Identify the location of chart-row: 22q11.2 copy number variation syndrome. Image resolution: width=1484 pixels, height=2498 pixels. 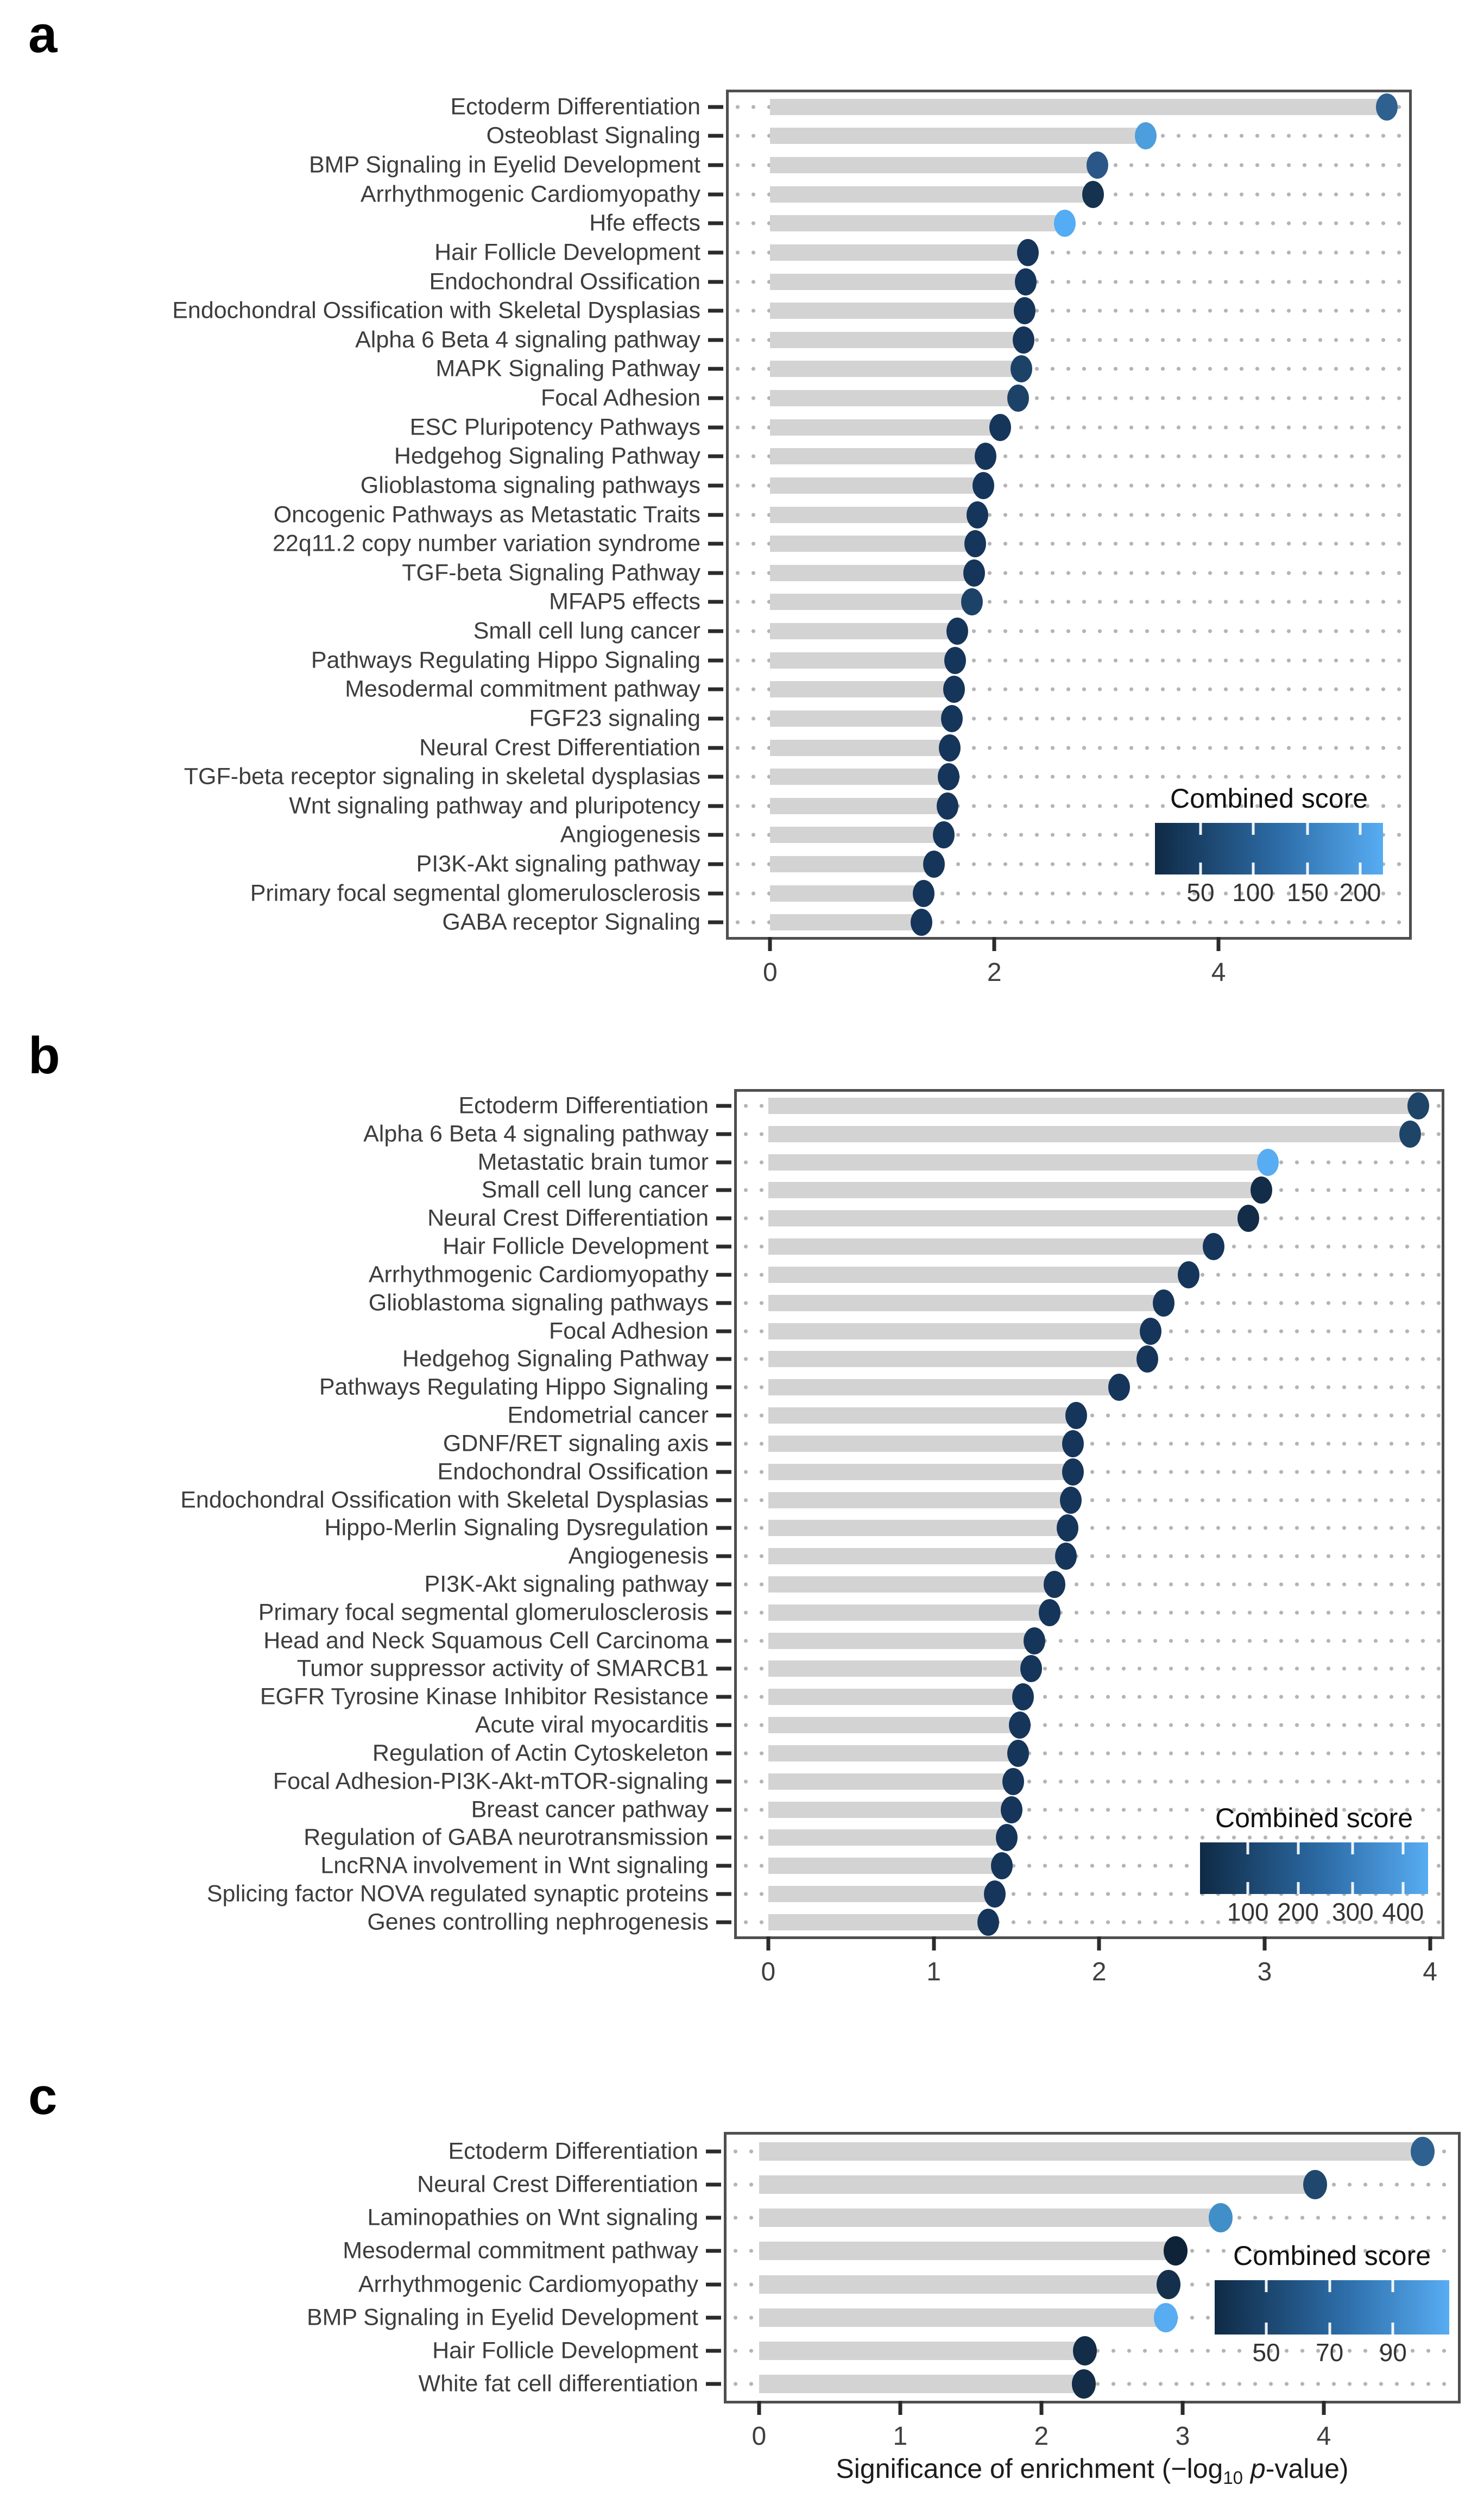
(841, 543).